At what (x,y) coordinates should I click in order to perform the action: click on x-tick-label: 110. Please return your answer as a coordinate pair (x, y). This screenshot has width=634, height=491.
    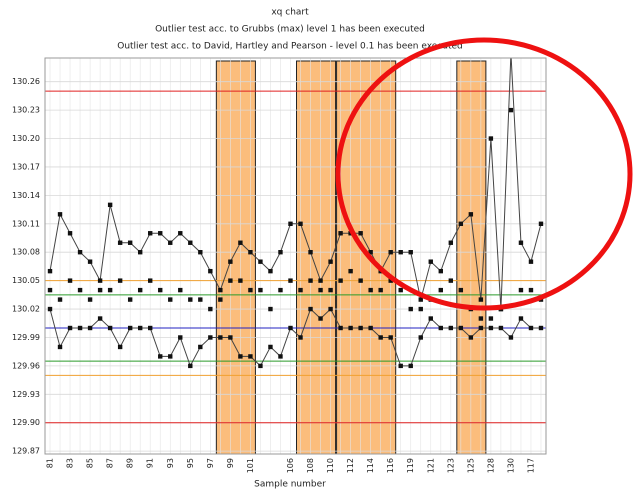
    Looking at the image, I should click on (330, 465).